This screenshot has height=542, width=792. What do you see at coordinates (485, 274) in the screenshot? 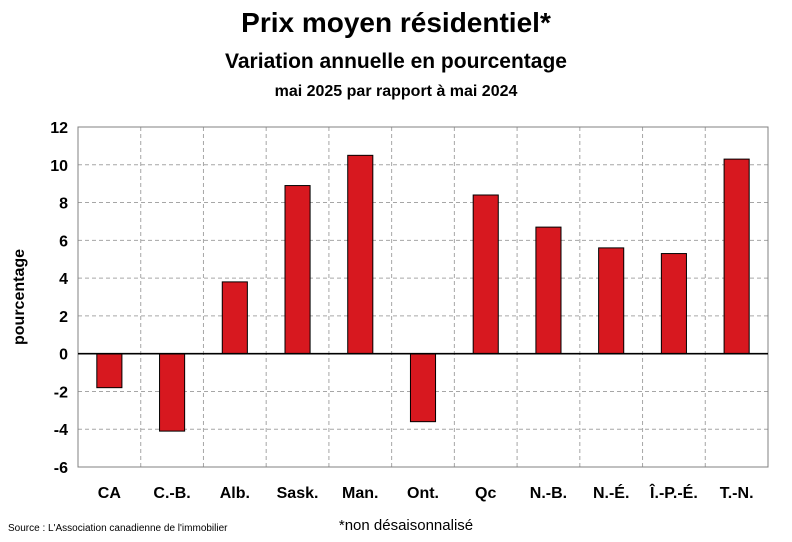
I see `bar-Qc` at bounding box center [485, 274].